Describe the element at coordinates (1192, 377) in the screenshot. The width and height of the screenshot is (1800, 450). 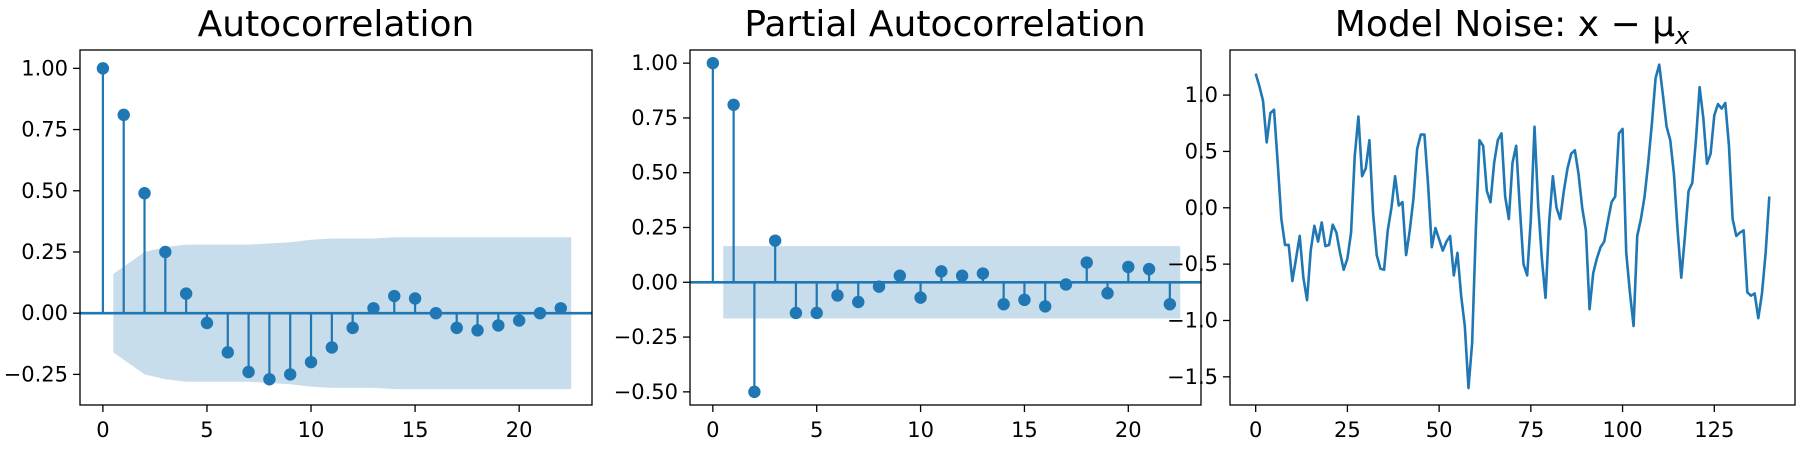
I see `y-tick-label: −1.5` at that location.